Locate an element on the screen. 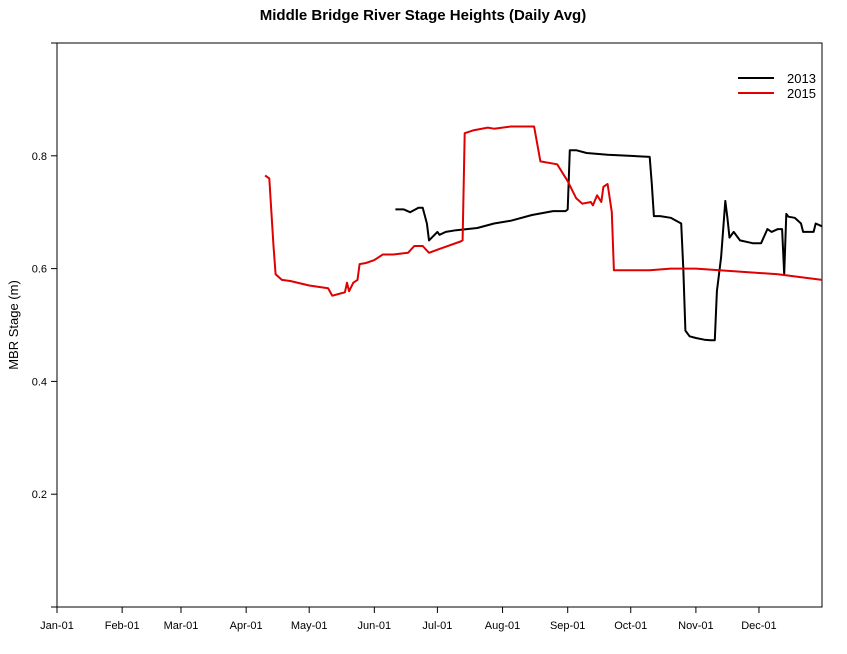 This screenshot has height=654, width=847. y-tick-label-3: 0.8 is located at coordinates (39, 157).